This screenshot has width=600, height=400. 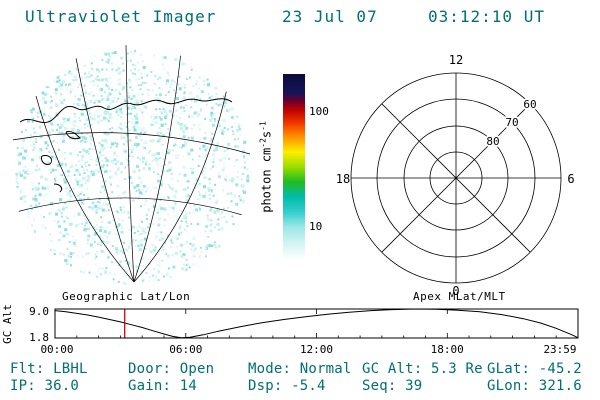 I want to click on colorbar, so click(x=294, y=167).